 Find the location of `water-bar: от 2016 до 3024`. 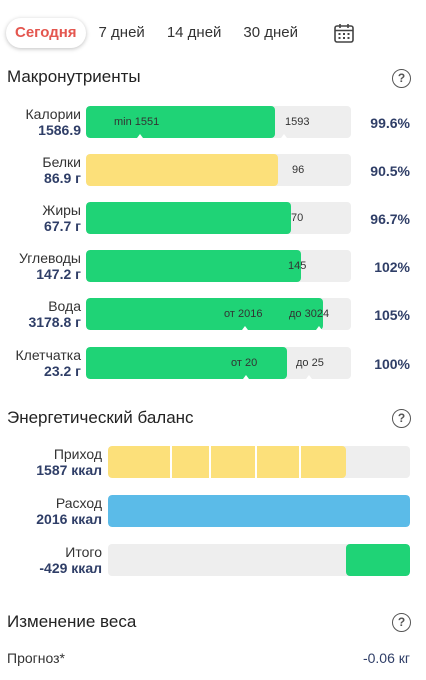

water-bar: от 2016 до 3024 is located at coordinates (218, 314).